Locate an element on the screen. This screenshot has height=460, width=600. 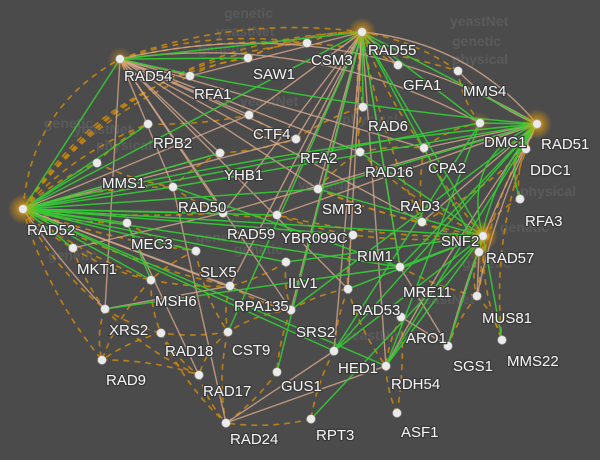
node-label-cst9: CST9 is located at coordinates (251, 351).